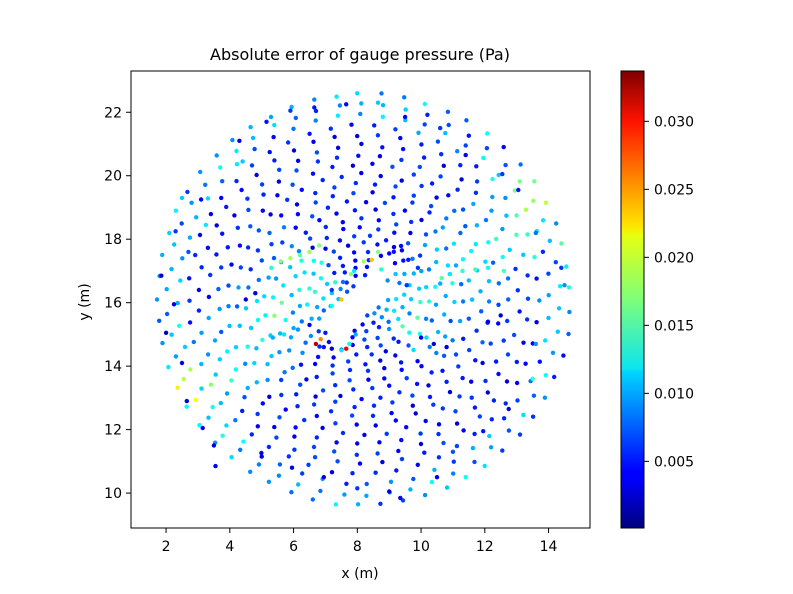 This screenshot has height=594, width=793. I want to click on y-tick-label: 12, so click(113, 431).